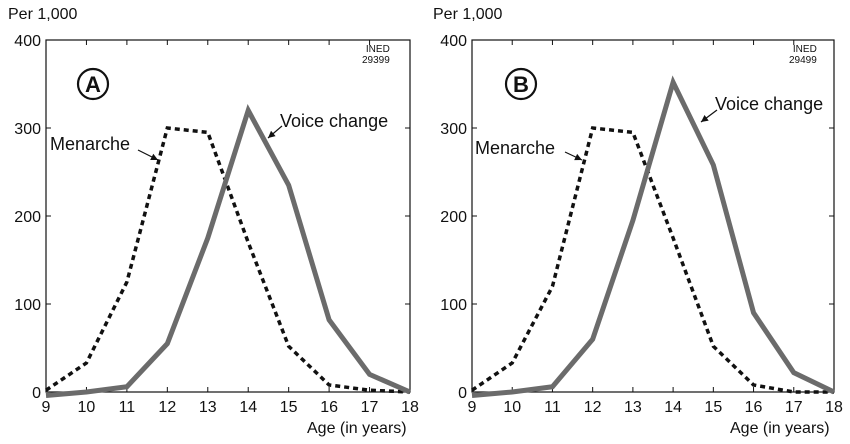 This screenshot has width=850, height=444. Describe the element at coordinates (376, 60) in the screenshot. I see `source-note-line-2: 29399` at that location.